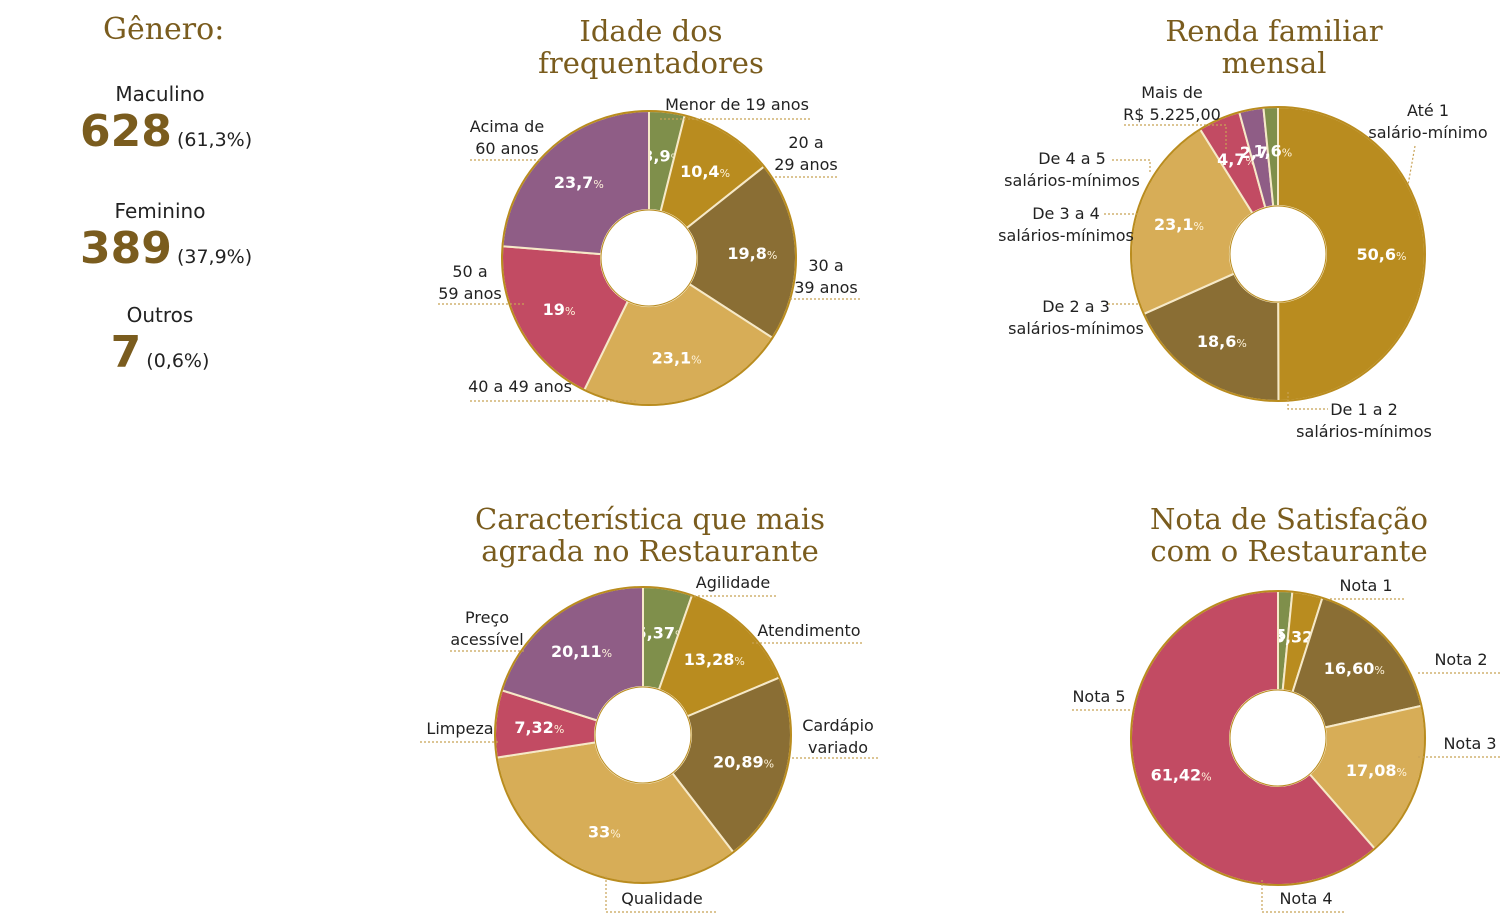 This screenshot has height=916, width=1511. I want to click on chart-title-line: mensal, so click(1274, 63).